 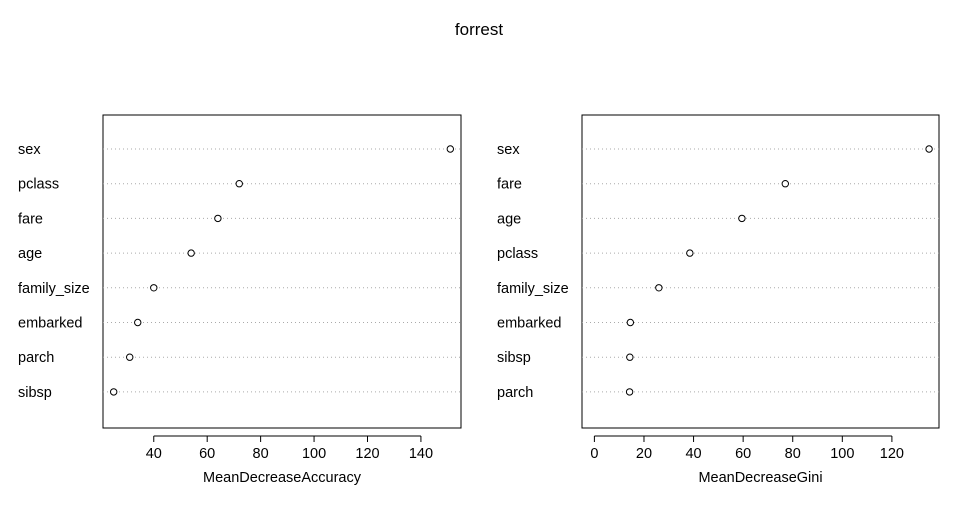 I want to click on x-tick-label: 140, so click(x=421, y=454).